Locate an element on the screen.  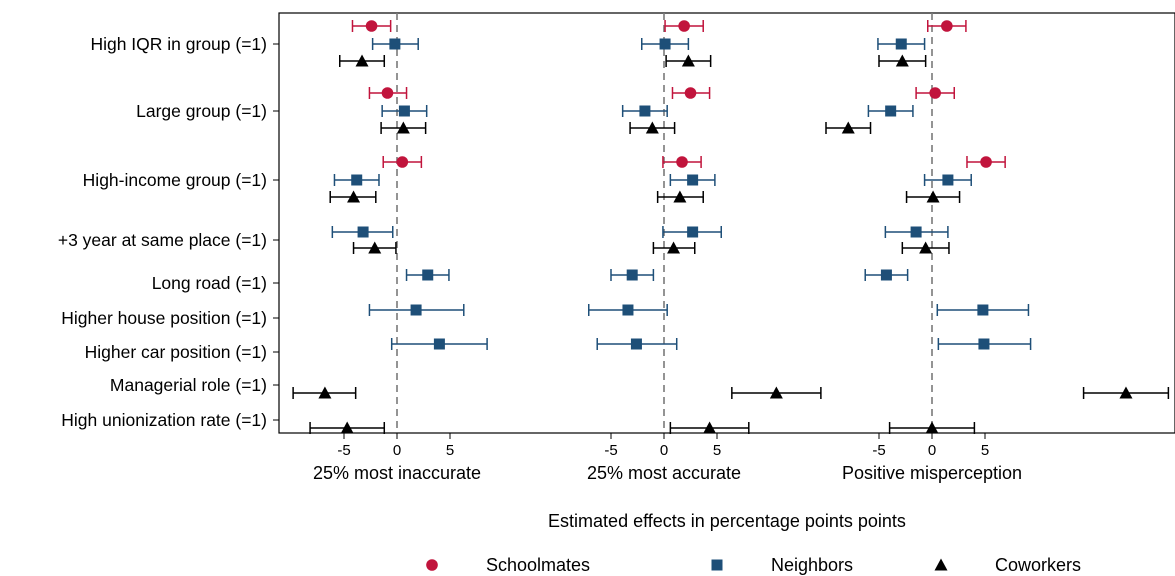
legend-label: Schoolmates is located at coordinates (538, 565).